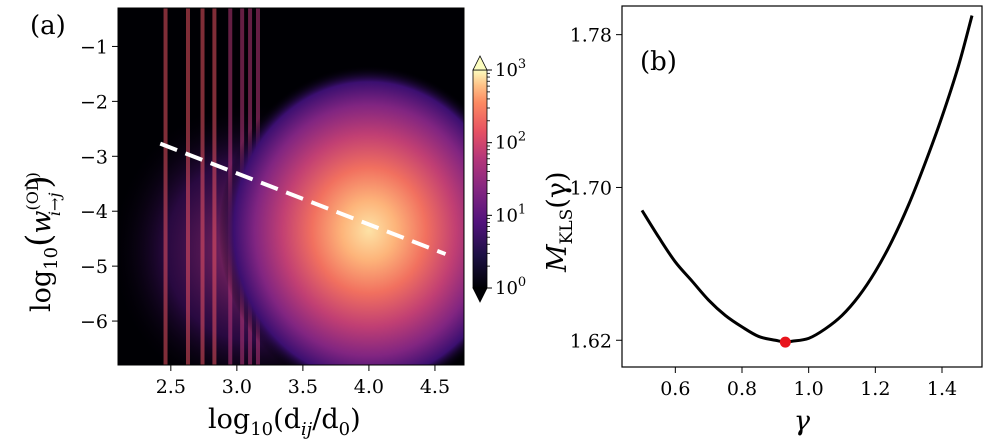 Image resolution: width=996 pixels, height=441 pixels. Describe the element at coordinates (94, 102) in the screenshot. I see `y-tick-label: −2` at that location.